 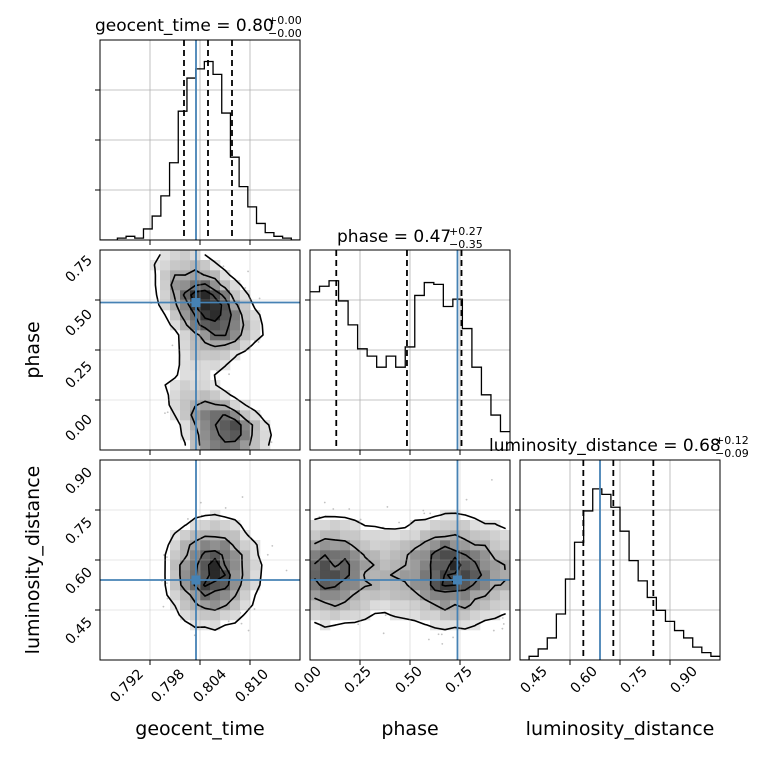 What do you see at coordinates (78, 630) in the screenshot?
I see `ytick-ld-0: 0.45` at bounding box center [78, 630].